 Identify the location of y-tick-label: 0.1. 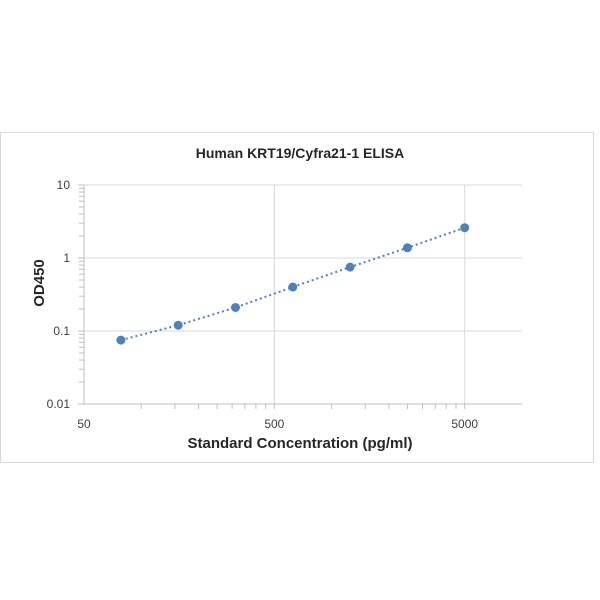
(61, 331).